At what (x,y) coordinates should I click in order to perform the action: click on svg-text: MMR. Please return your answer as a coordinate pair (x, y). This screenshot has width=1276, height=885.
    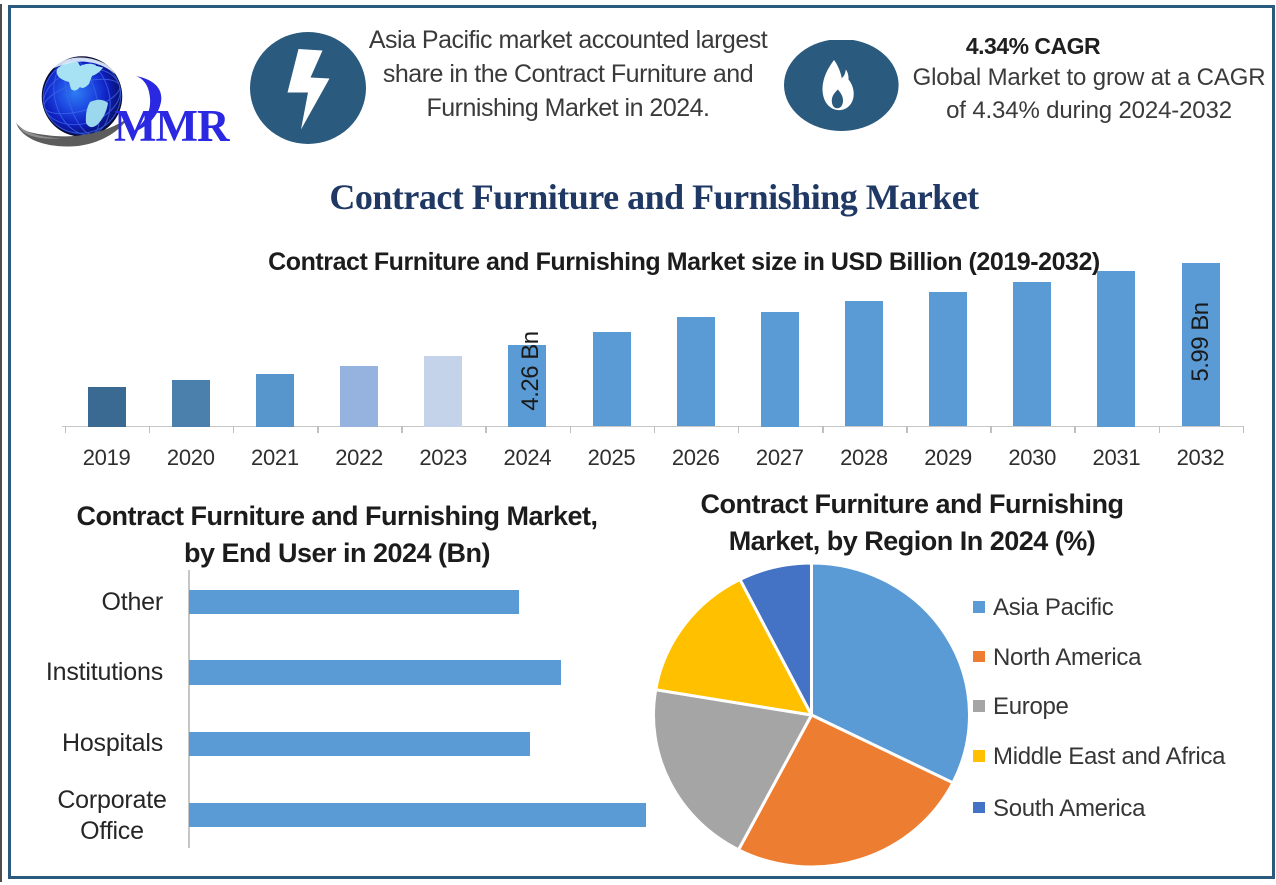
    Looking at the image, I should click on (172, 126).